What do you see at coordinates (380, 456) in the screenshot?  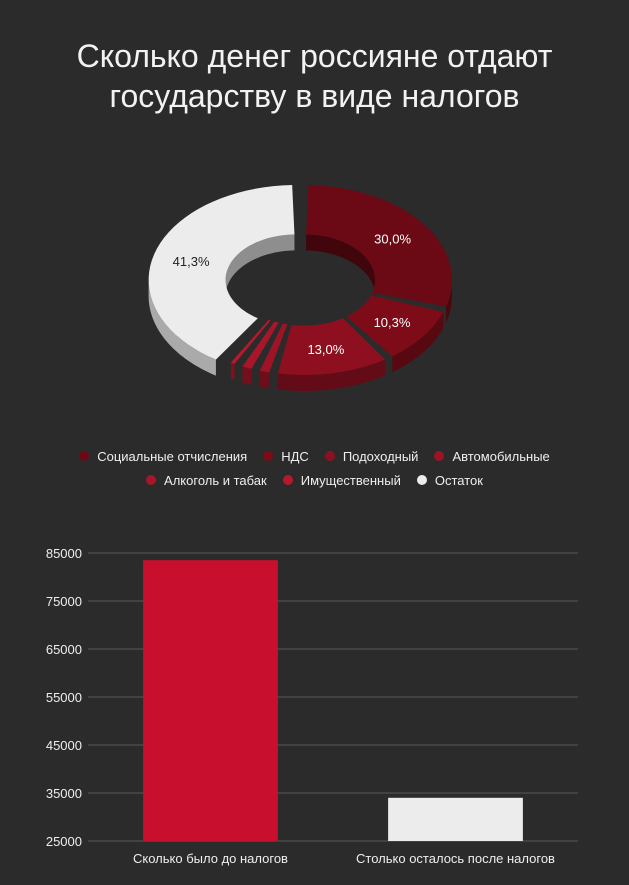 I see `legend-label: Подоходный` at bounding box center [380, 456].